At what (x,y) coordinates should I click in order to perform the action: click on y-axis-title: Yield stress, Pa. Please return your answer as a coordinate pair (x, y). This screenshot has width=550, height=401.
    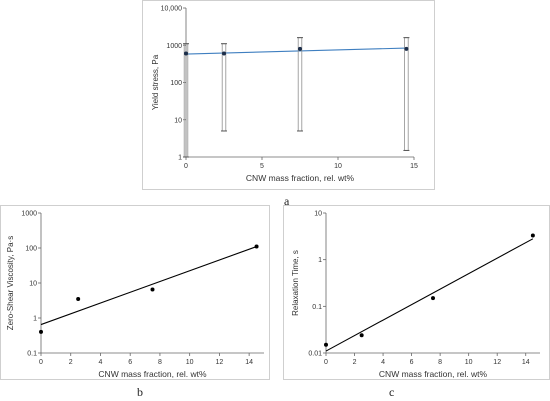
    Looking at the image, I should click on (155, 82).